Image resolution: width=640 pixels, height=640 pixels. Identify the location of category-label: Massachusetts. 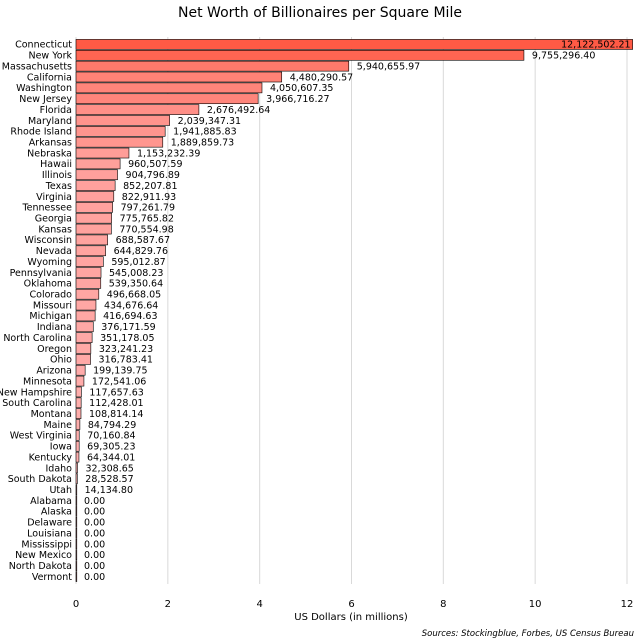
(37, 66).